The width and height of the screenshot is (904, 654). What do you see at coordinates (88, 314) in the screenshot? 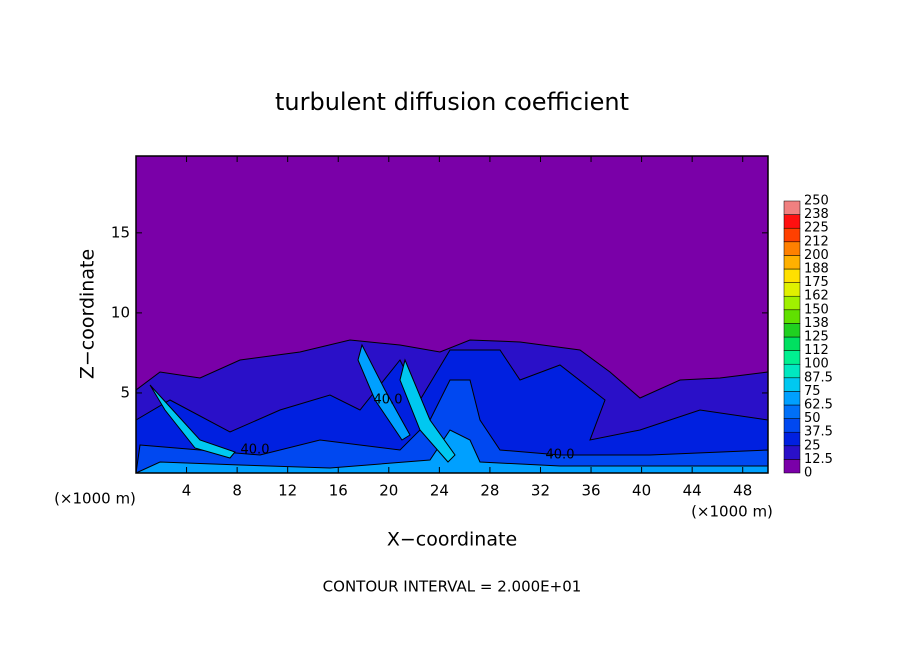
I see `y-axis-label: Z−coordinate` at bounding box center [88, 314].